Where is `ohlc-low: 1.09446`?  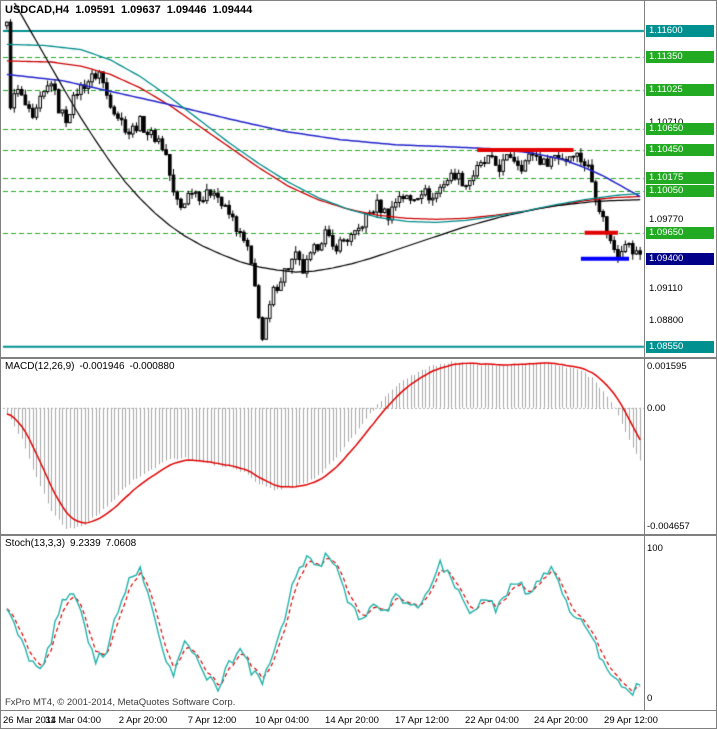 ohlc-low: 1.09446 is located at coordinates (186, 10).